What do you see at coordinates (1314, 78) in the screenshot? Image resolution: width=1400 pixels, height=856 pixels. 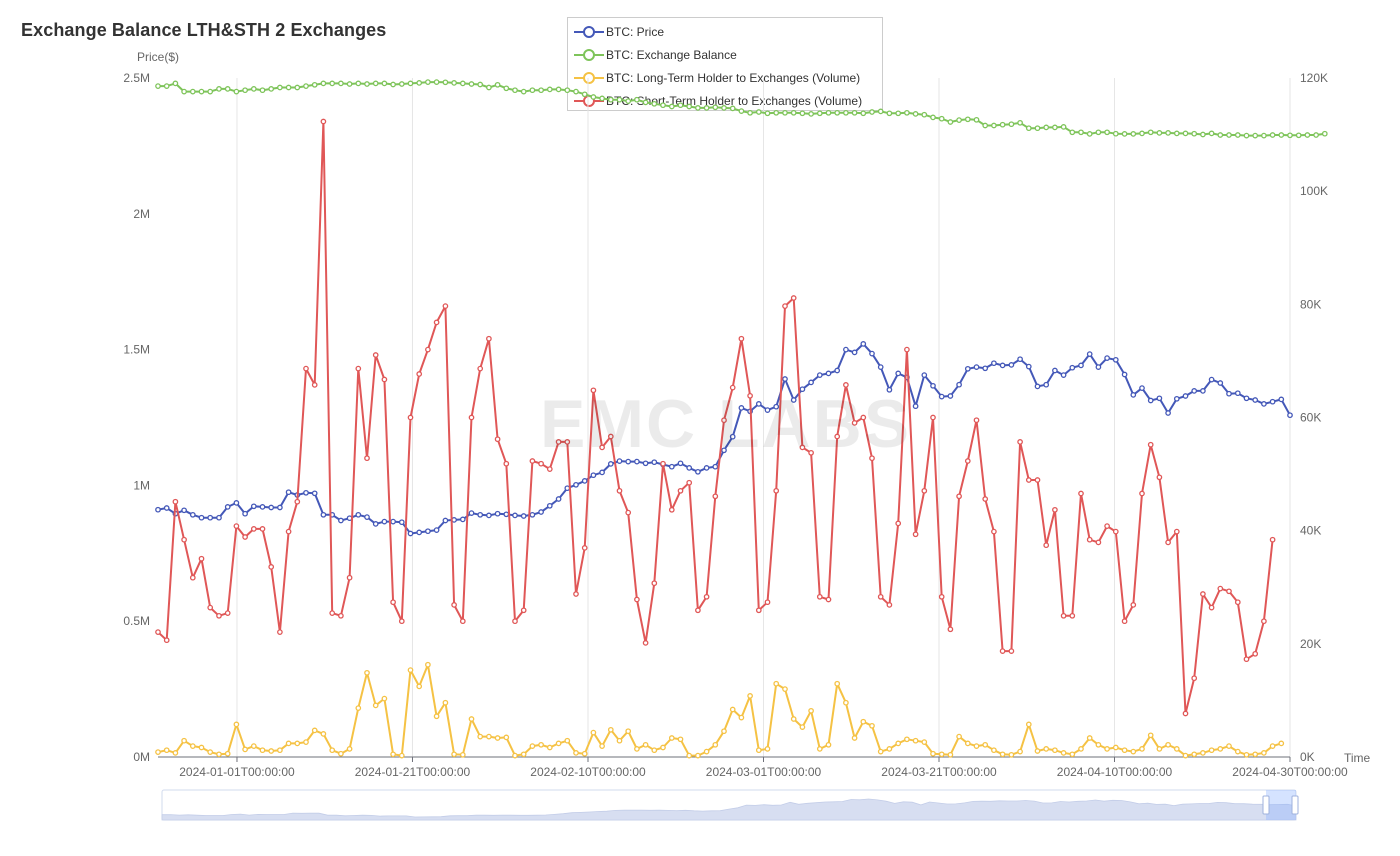 I see `y-right-tick-label: 120K` at bounding box center [1314, 78].